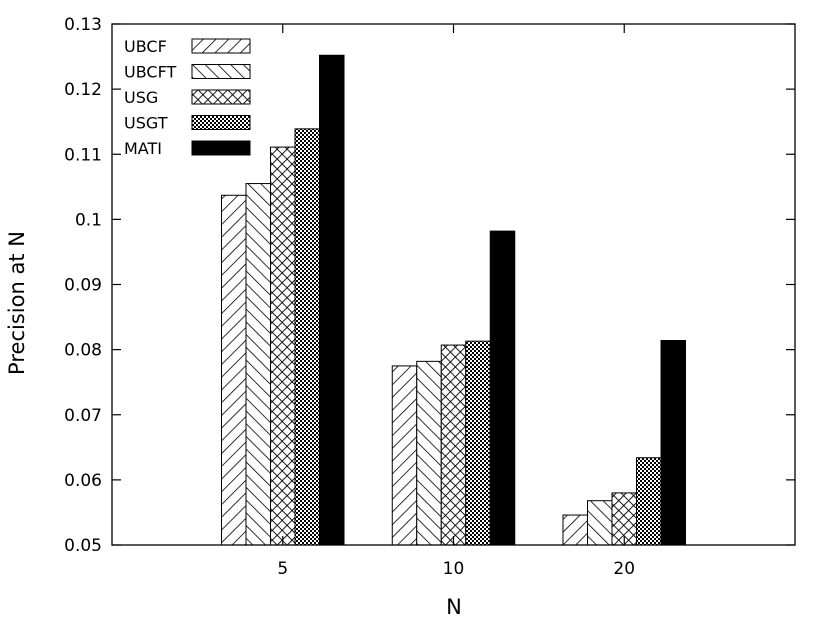 This screenshot has height=623, width=830. What do you see at coordinates (649, 501) in the screenshot?
I see `bar-usgt-n20` at bounding box center [649, 501].